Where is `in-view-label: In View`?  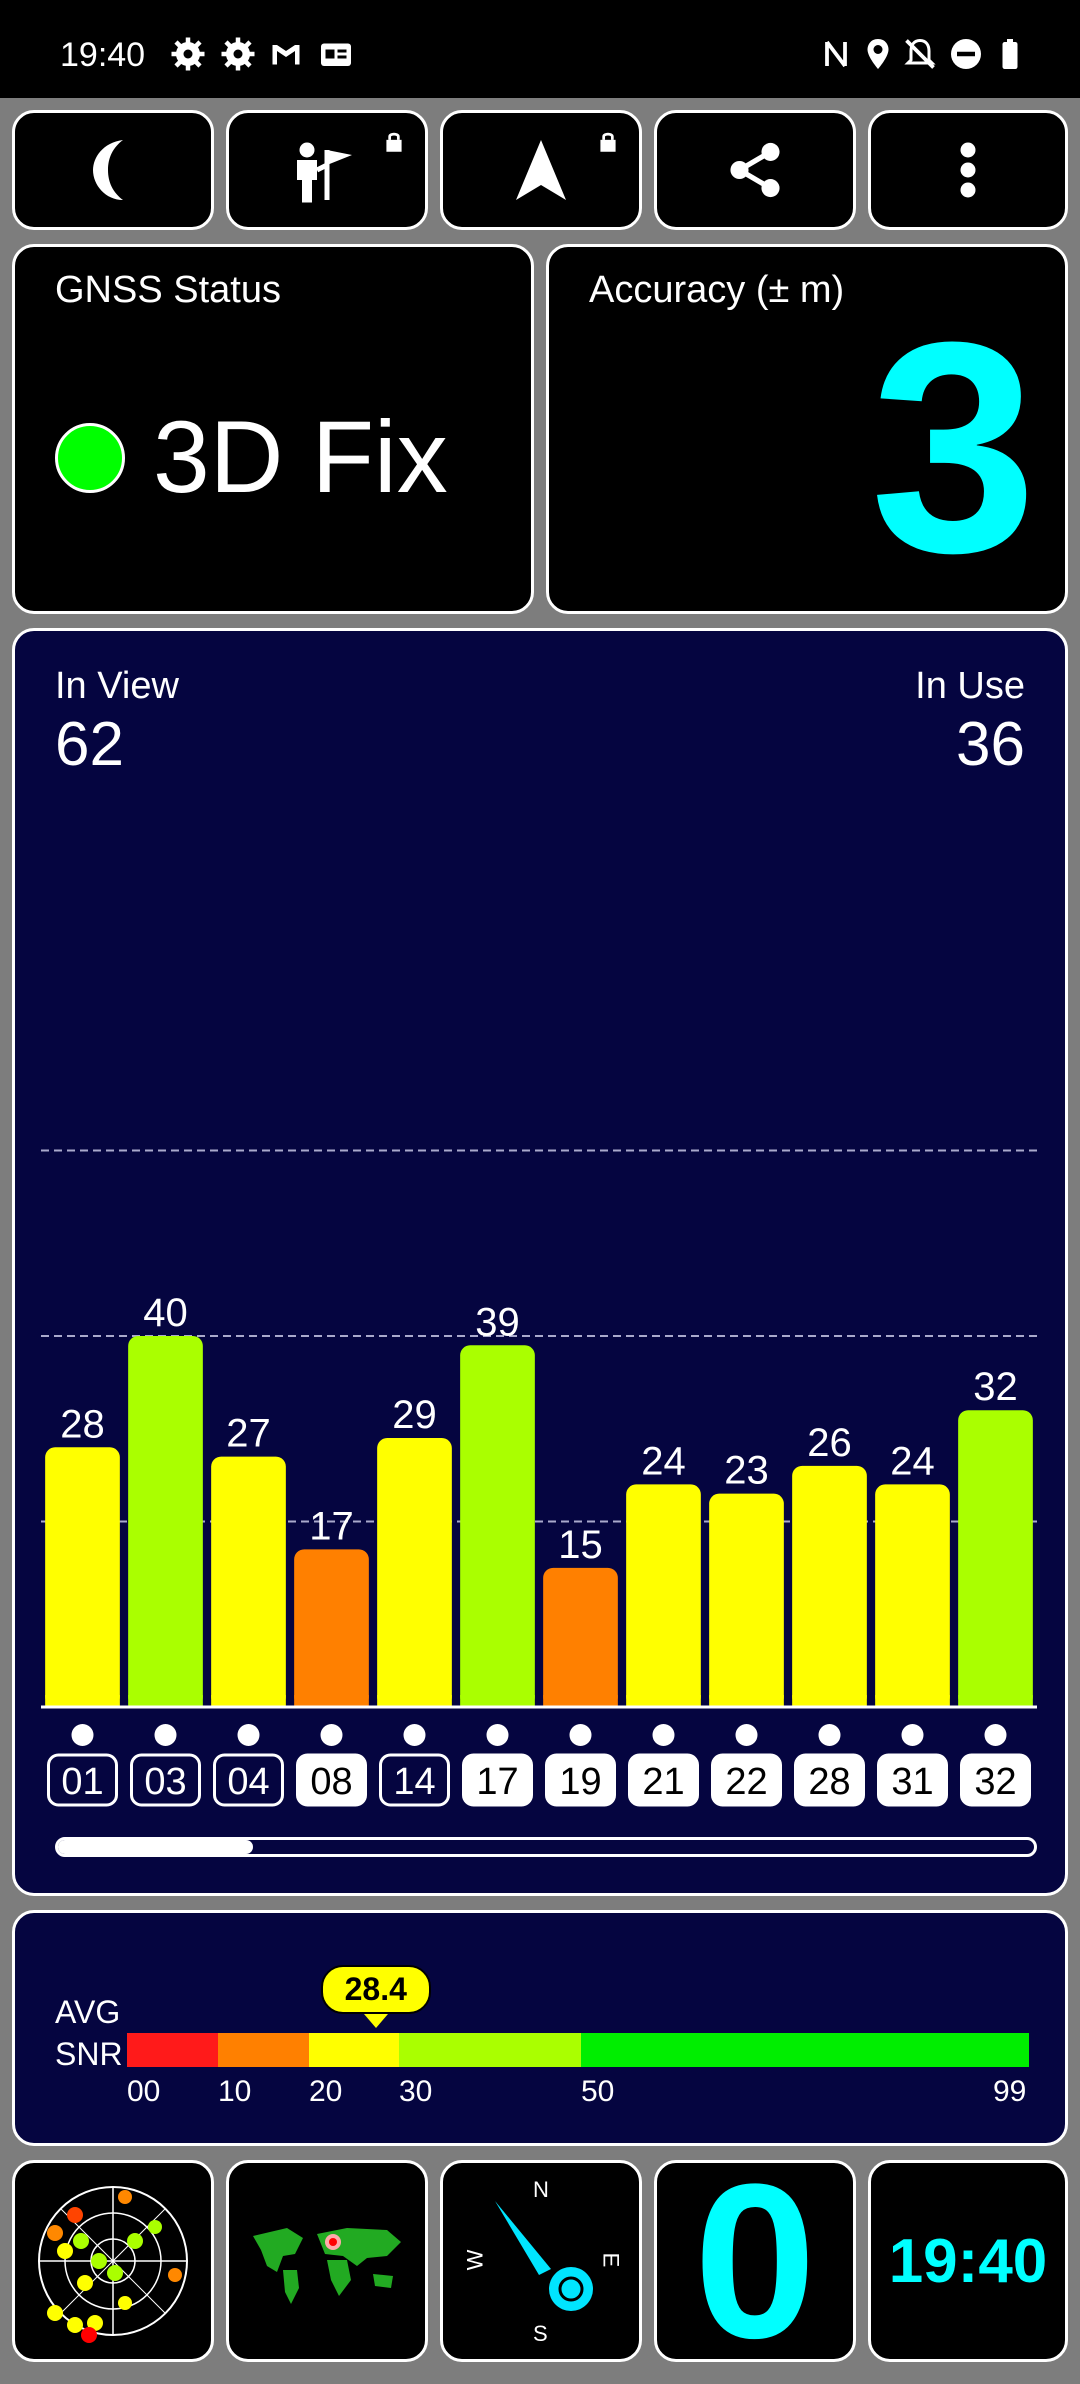 in-view-label: In View is located at coordinates (117, 686).